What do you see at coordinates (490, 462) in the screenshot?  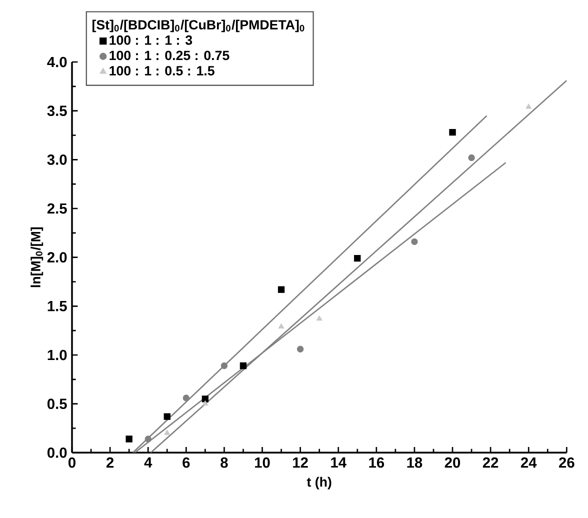 I see `x-tick-label: 22` at bounding box center [490, 462].